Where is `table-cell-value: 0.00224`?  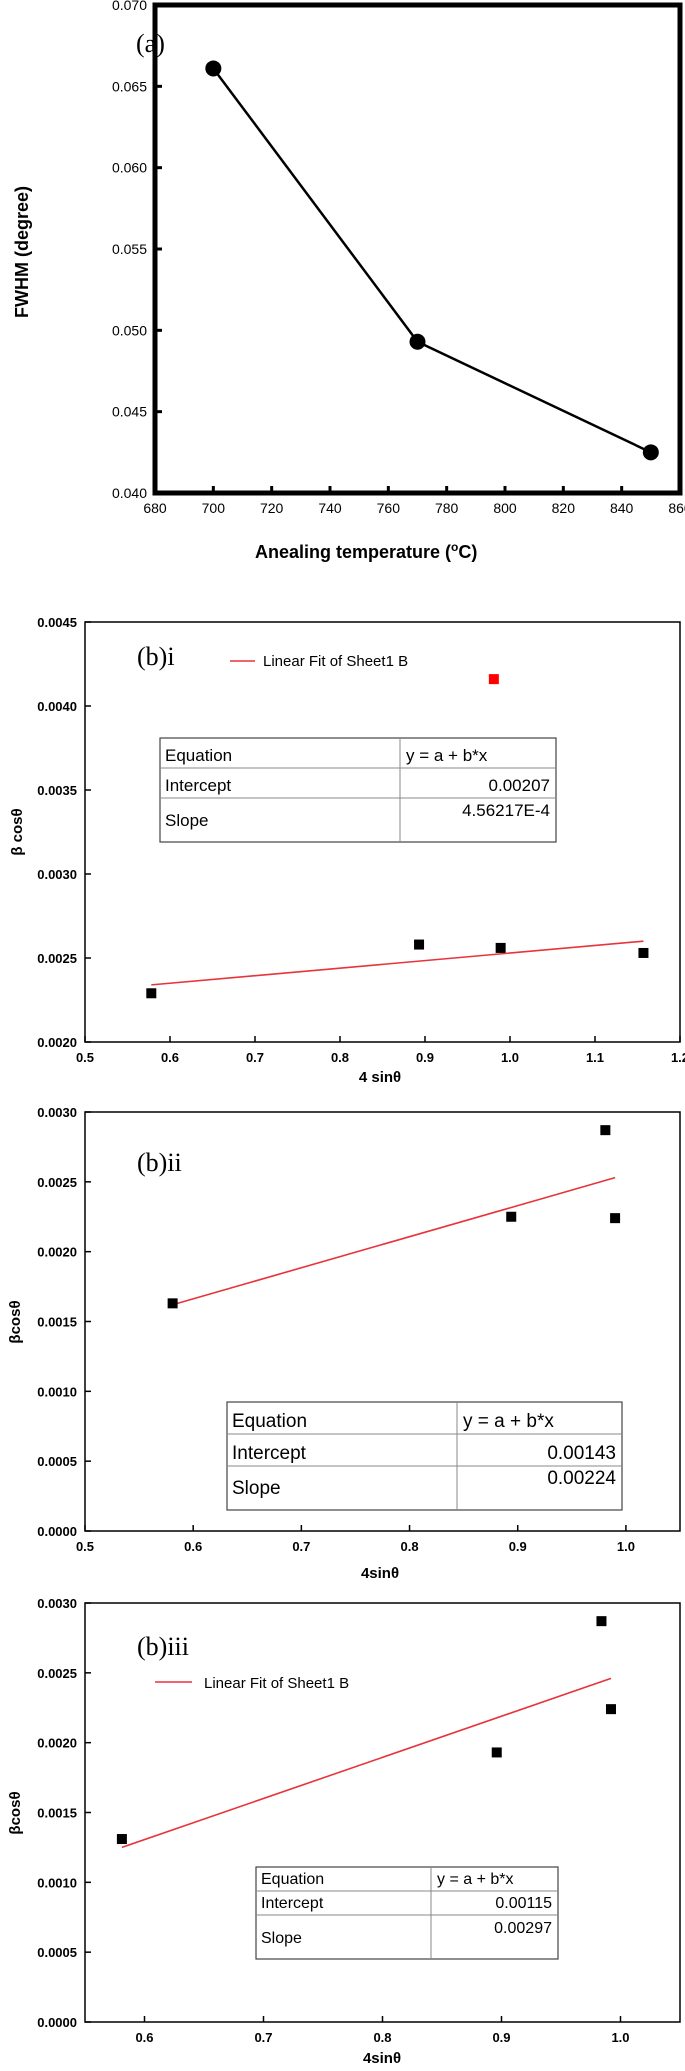 table-cell-value: 0.00224 is located at coordinates (581, 1478).